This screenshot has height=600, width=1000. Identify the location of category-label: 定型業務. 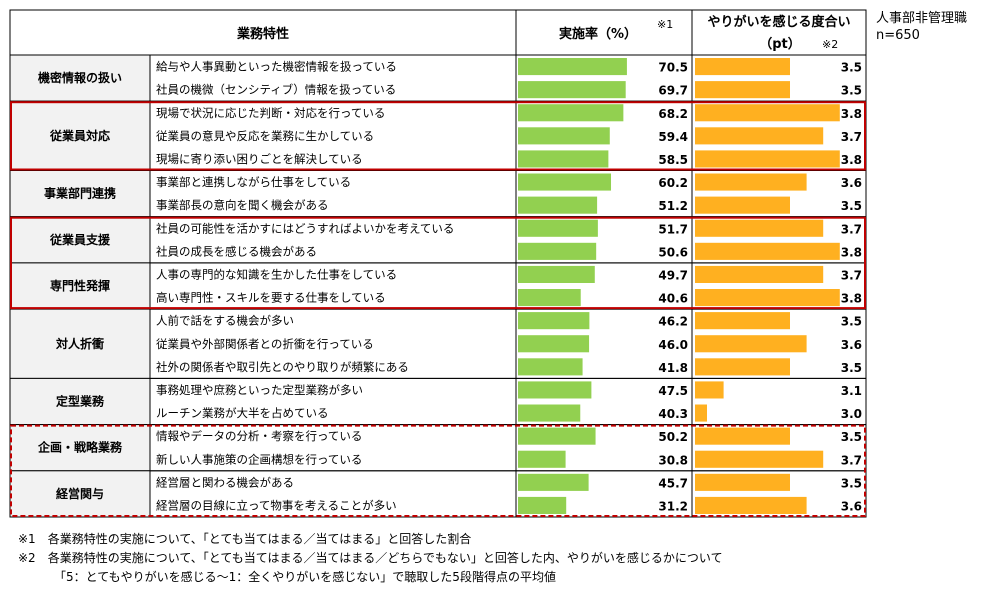
(80, 401).